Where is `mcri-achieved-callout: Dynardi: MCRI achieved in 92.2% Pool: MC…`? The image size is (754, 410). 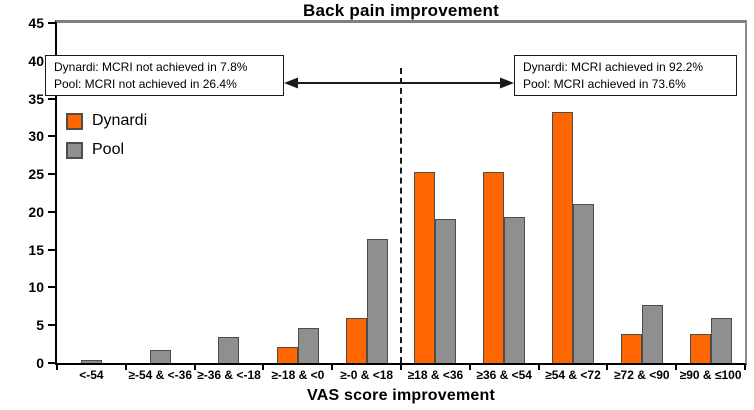 mcri-achieved-callout: Dynardi: MCRI achieved in 92.2% Pool: MC… is located at coordinates (625, 75).